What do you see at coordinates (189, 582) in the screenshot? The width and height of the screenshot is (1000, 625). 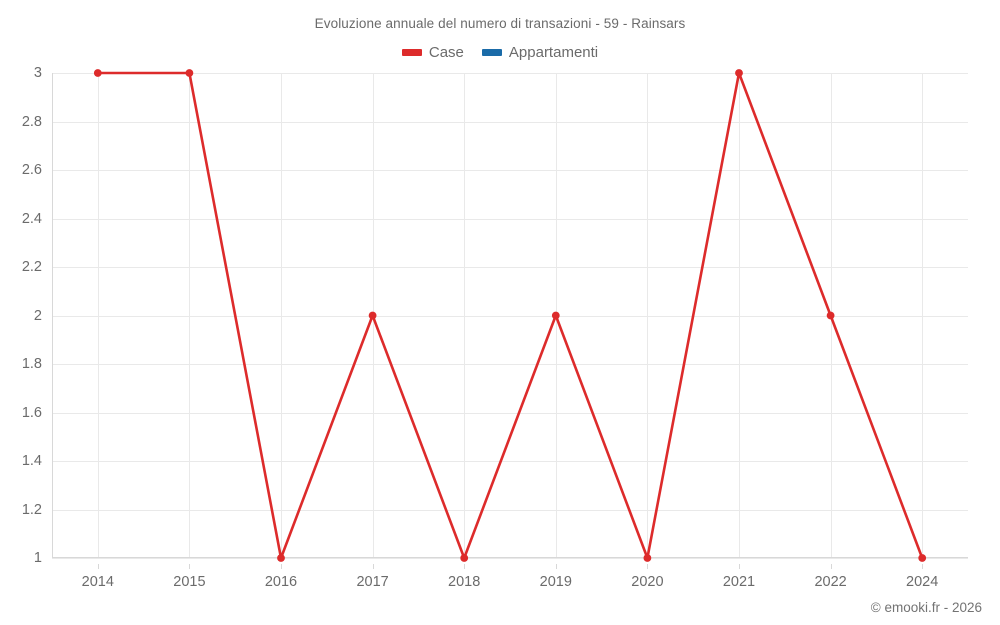 I see `x-axis-tick-label: 2015` at bounding box center [189, 582].